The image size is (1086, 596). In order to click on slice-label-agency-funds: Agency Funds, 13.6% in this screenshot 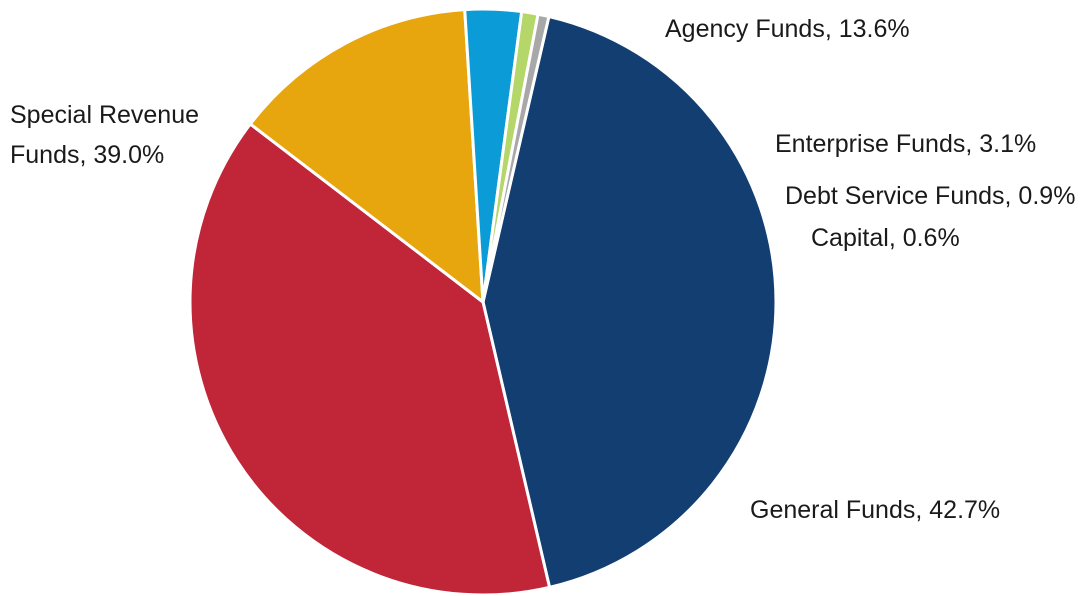, I will do `click(787, 29)`.